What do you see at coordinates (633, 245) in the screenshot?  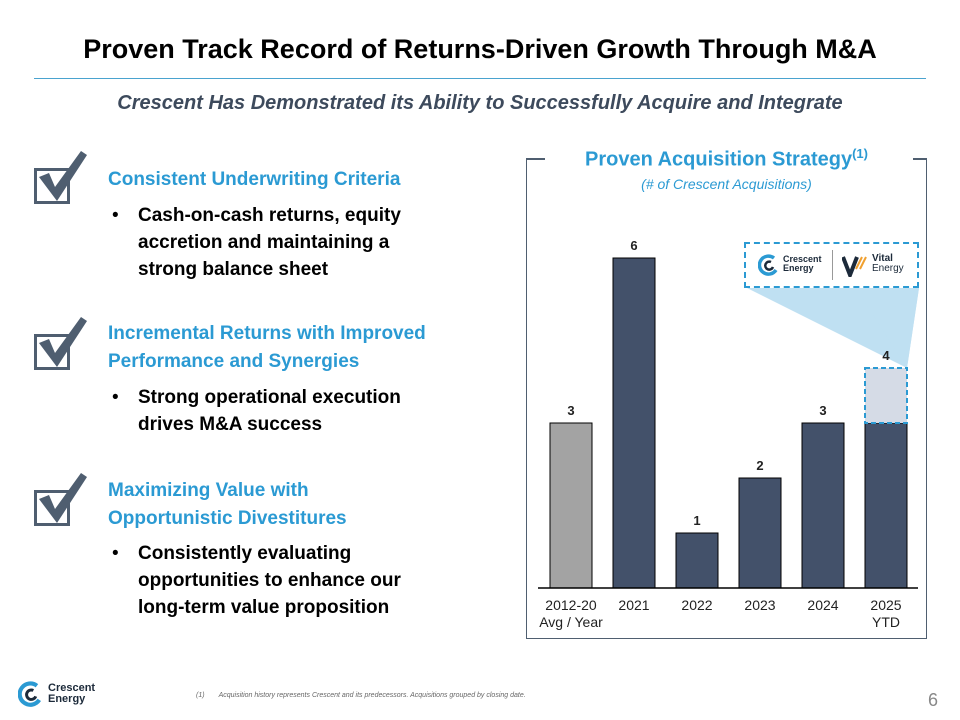 I see `data-label: 6` at bounding box center [633, 245].